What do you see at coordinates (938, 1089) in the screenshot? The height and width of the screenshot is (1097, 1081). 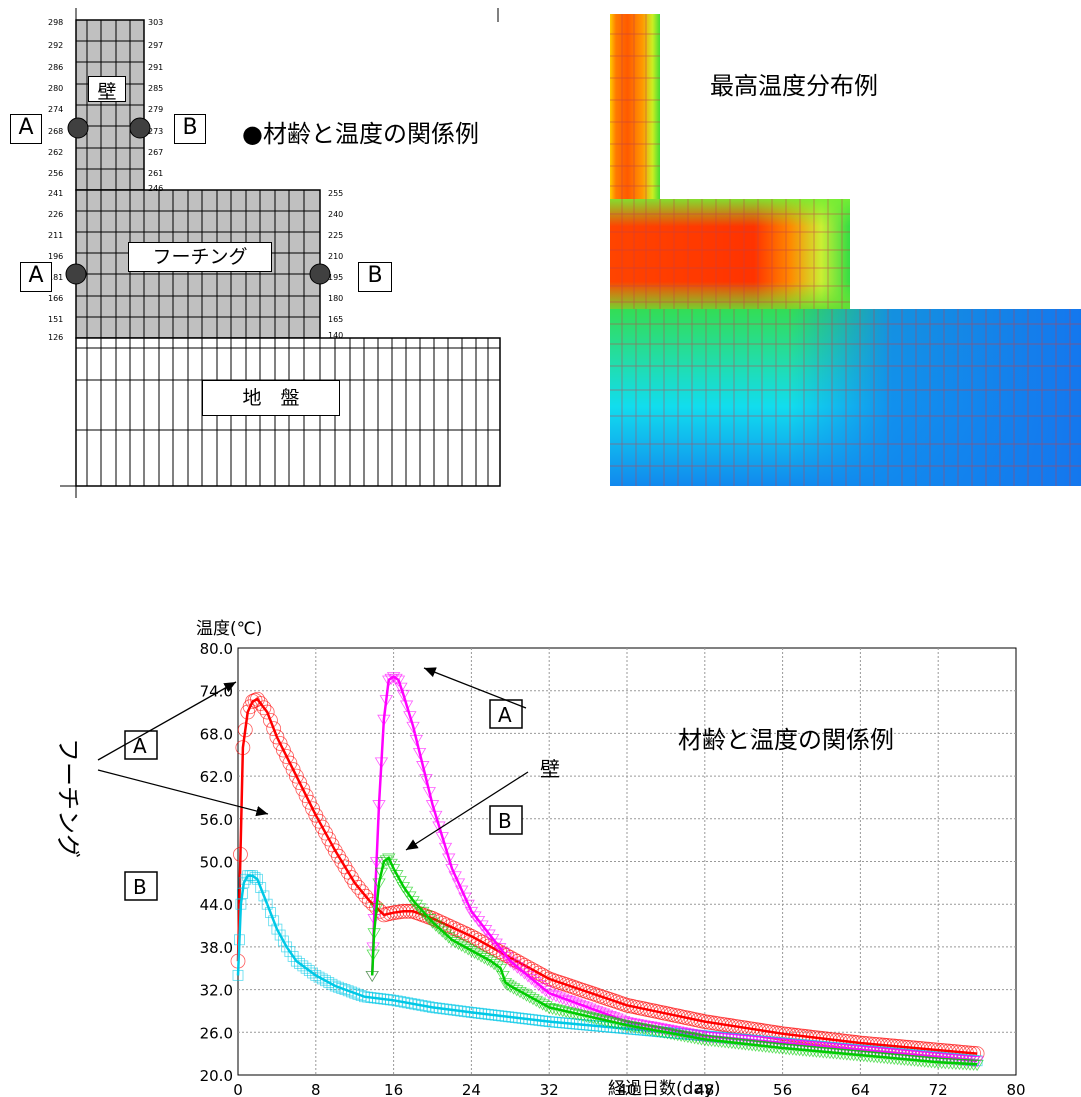 I see `x-tick-label: 72` at bounding box center [938, 1089].